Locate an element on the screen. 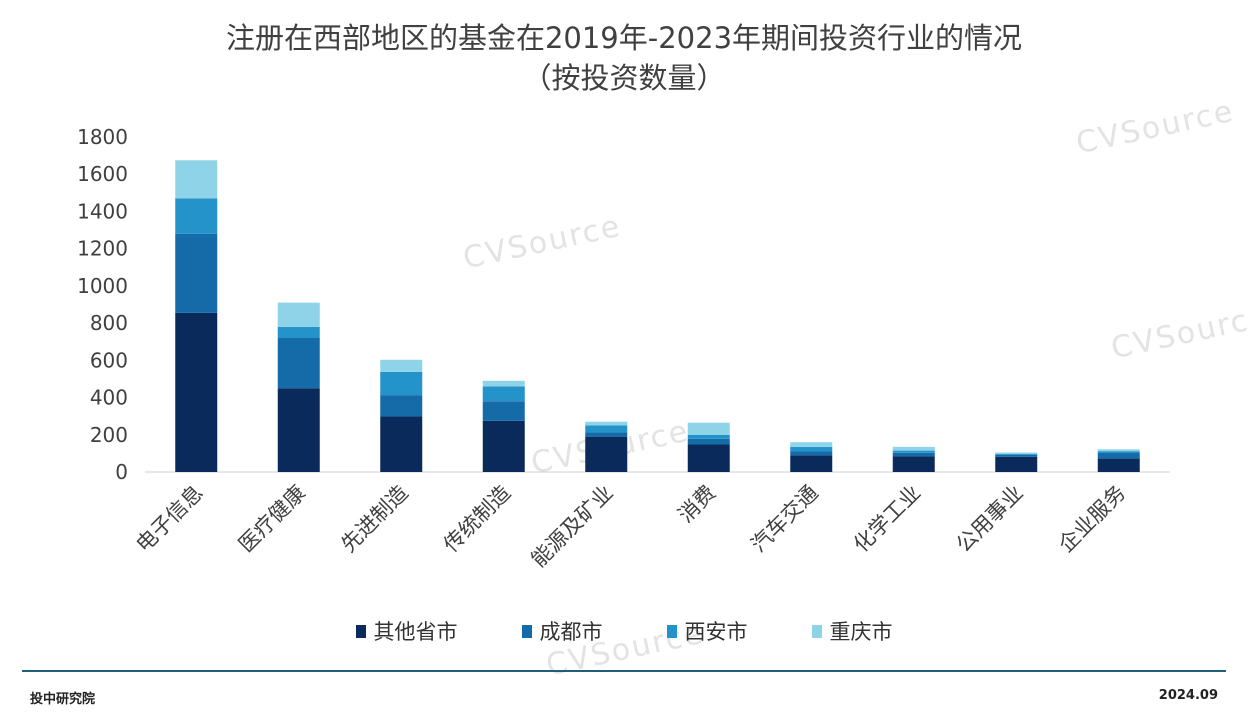 The image size is (1248, 720). legend-label: 重庆市 is located at coordinates (861, 632).